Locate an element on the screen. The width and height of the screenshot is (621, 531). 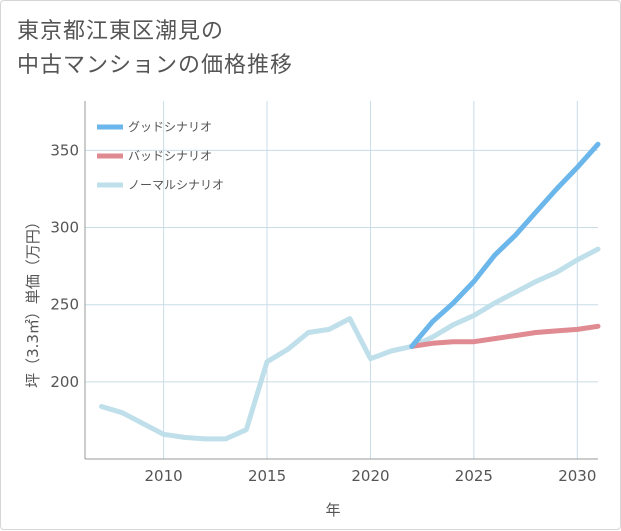
series-line-bad is located at coordinates (505, 336).